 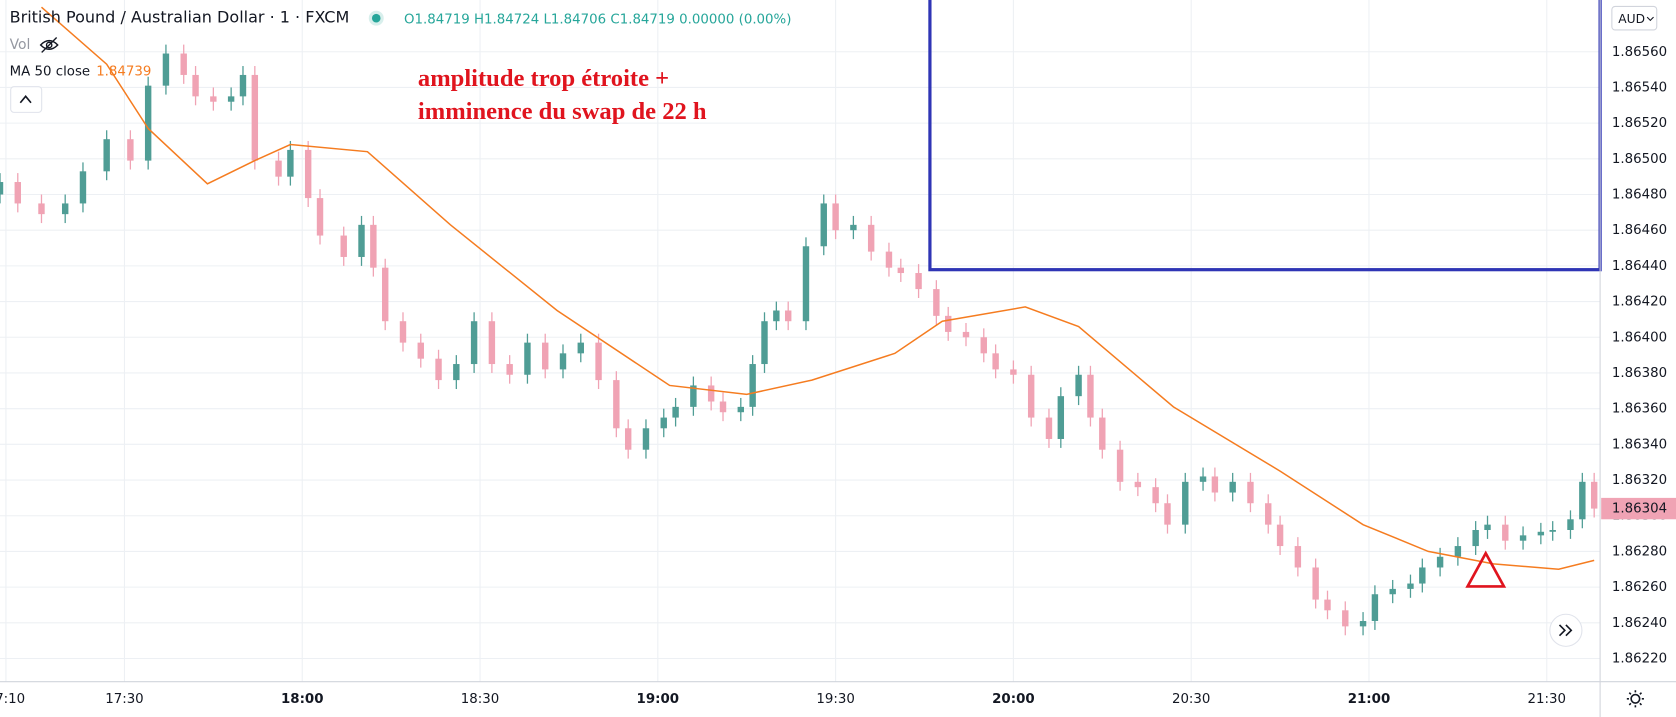 I want to click on y-tick-label: 1.86420, so click(x=1639, y=302).